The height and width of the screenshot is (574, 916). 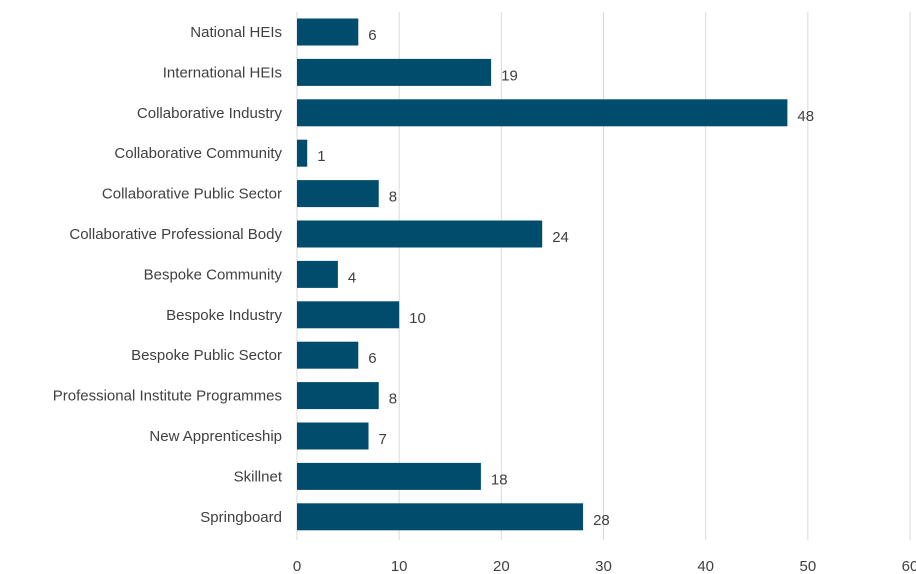 What do you see at coordinates (348, 315) in the screenshot?
I see `bar-bespoke-industry` at bounding box center [348, 315].